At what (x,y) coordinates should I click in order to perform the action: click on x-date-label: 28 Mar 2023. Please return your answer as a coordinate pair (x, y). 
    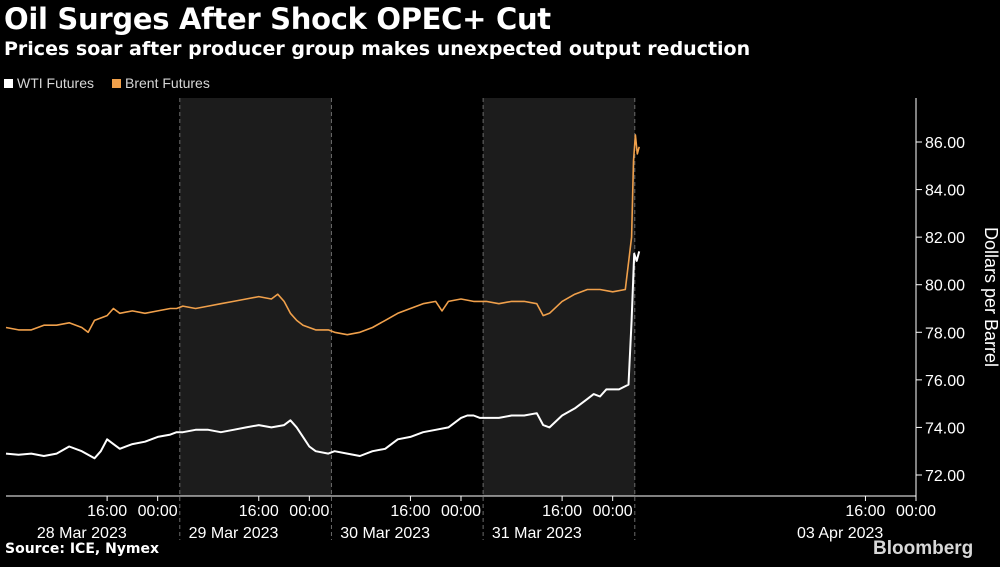
    Looking at the image, I should click on (82, 533).